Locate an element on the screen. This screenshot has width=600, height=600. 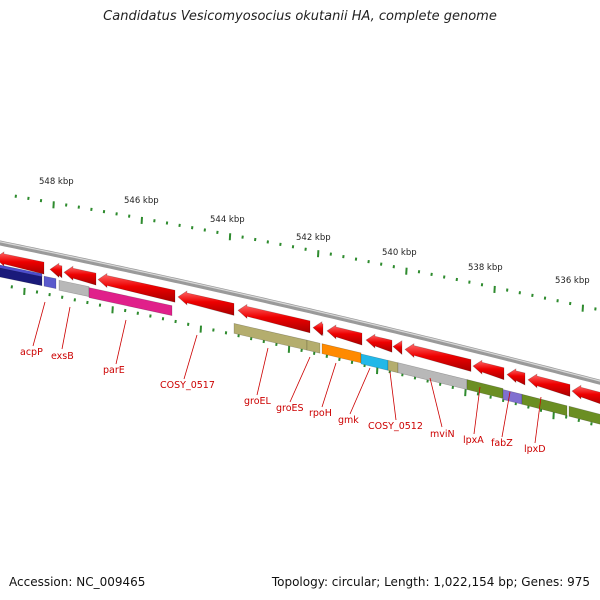
scale-label: 544 kbp is located at coordinates (227, 220).